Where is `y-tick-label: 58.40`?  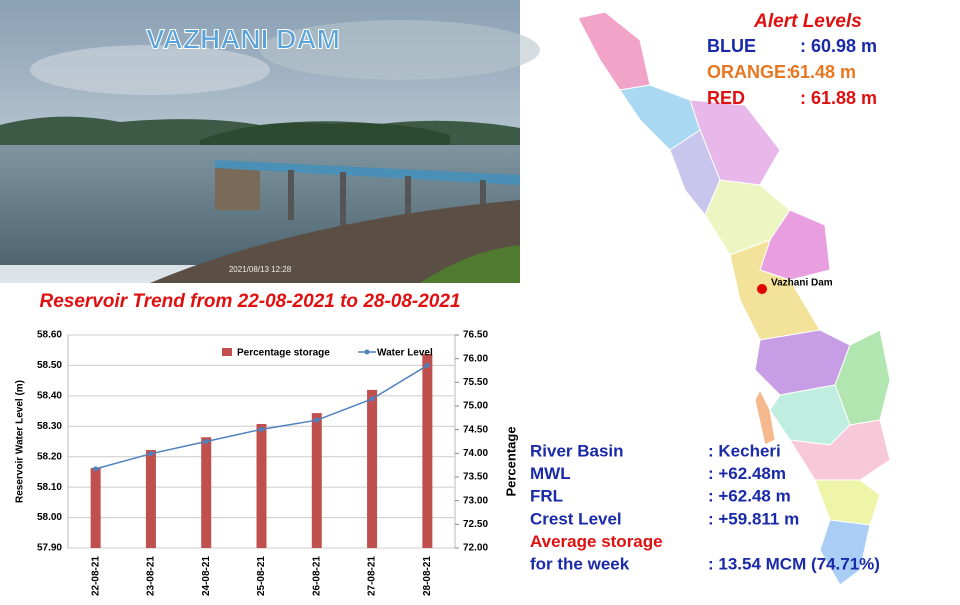
y-tick-label: 58.40 is located at coordinates (49, 395).